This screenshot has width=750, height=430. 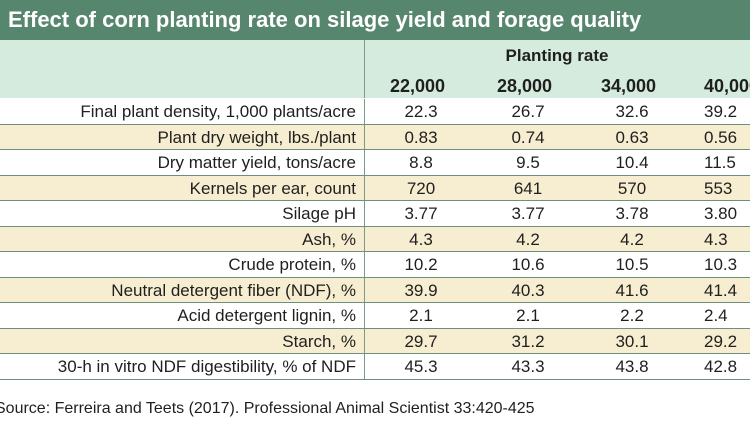 What do you see at coordinates (528, 290) in the screenshot?
I see `table-cell: 40.3` at bounding box center [528, 290].